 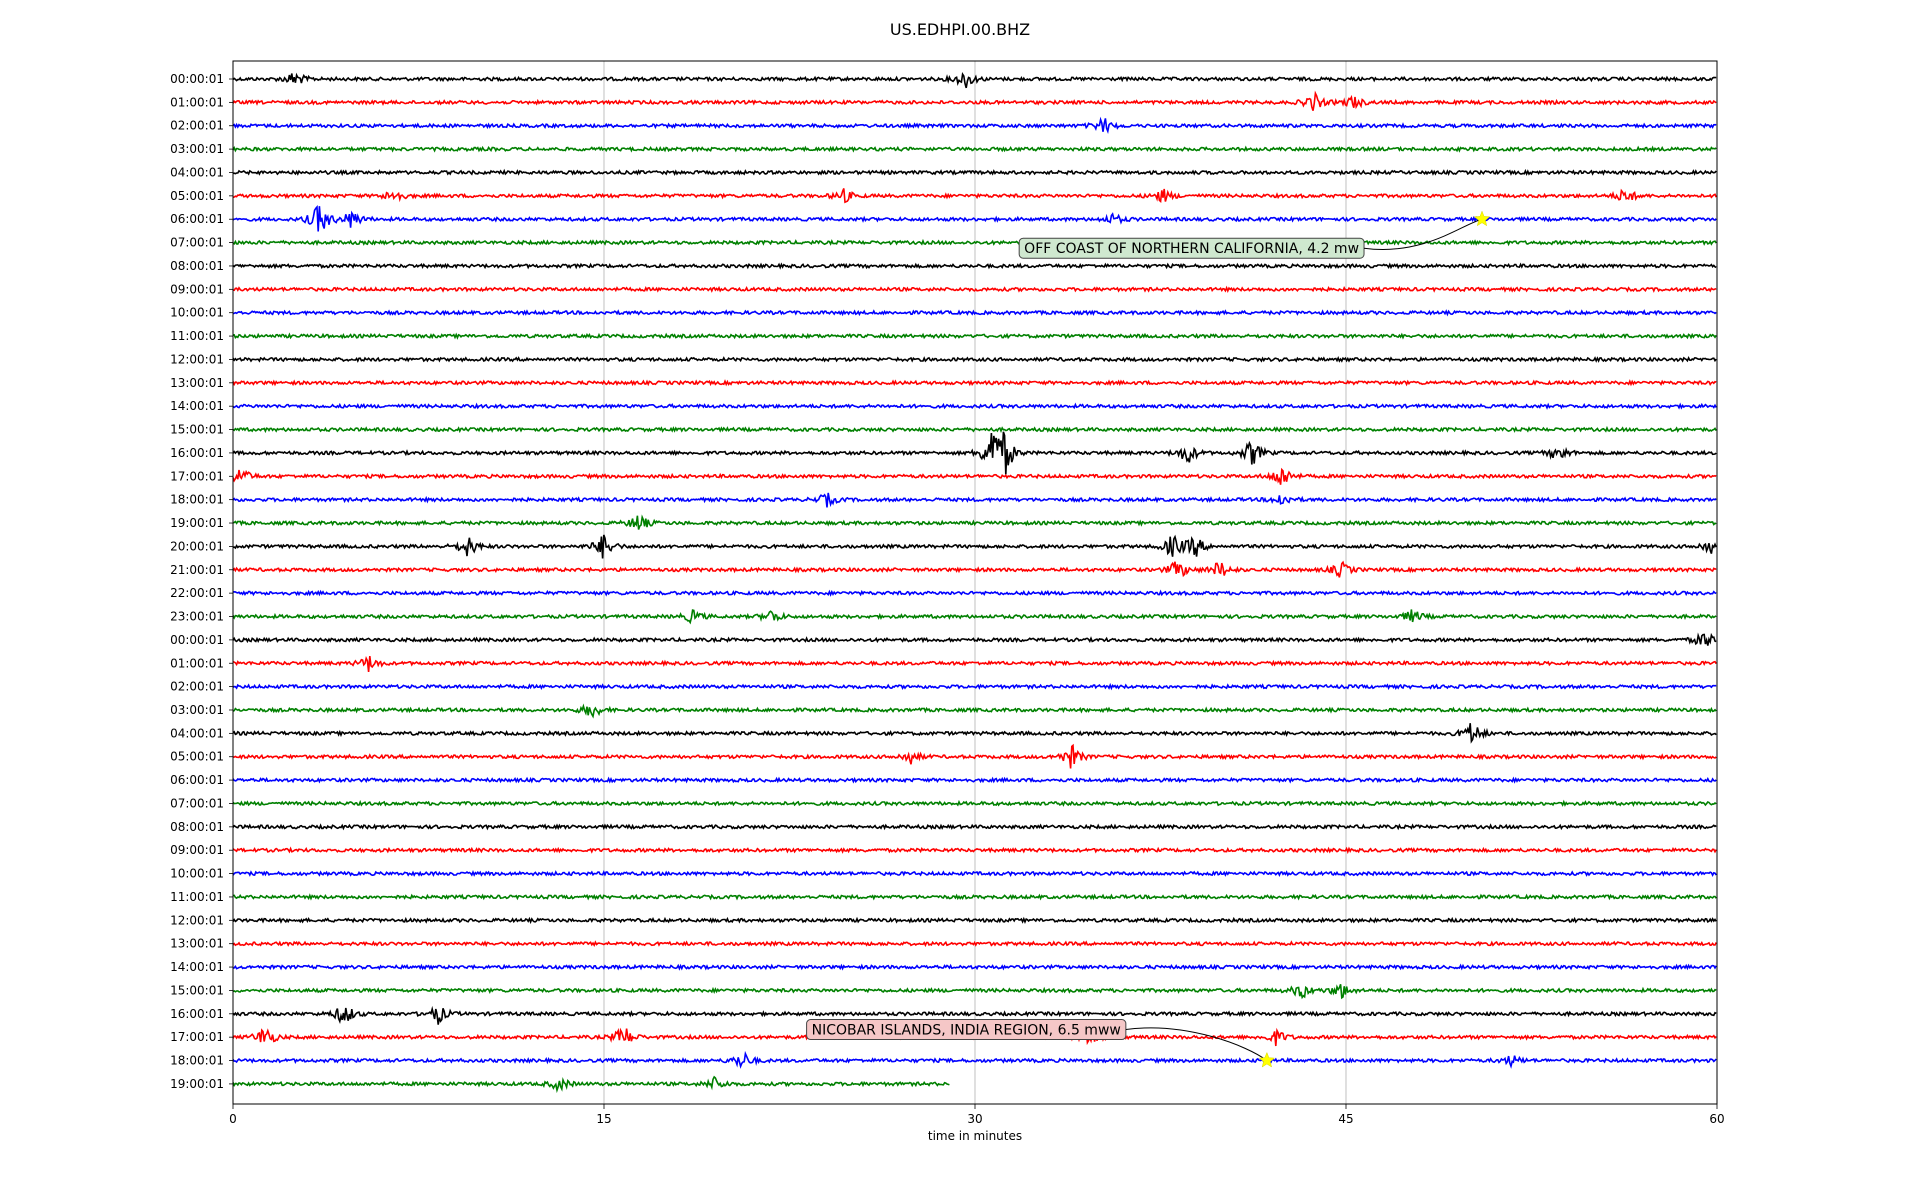 What do you see at coordinates (1345, 1119) in the screenshot?
I see `x-tick-label: 45` at bounding box center [1345, 1119].